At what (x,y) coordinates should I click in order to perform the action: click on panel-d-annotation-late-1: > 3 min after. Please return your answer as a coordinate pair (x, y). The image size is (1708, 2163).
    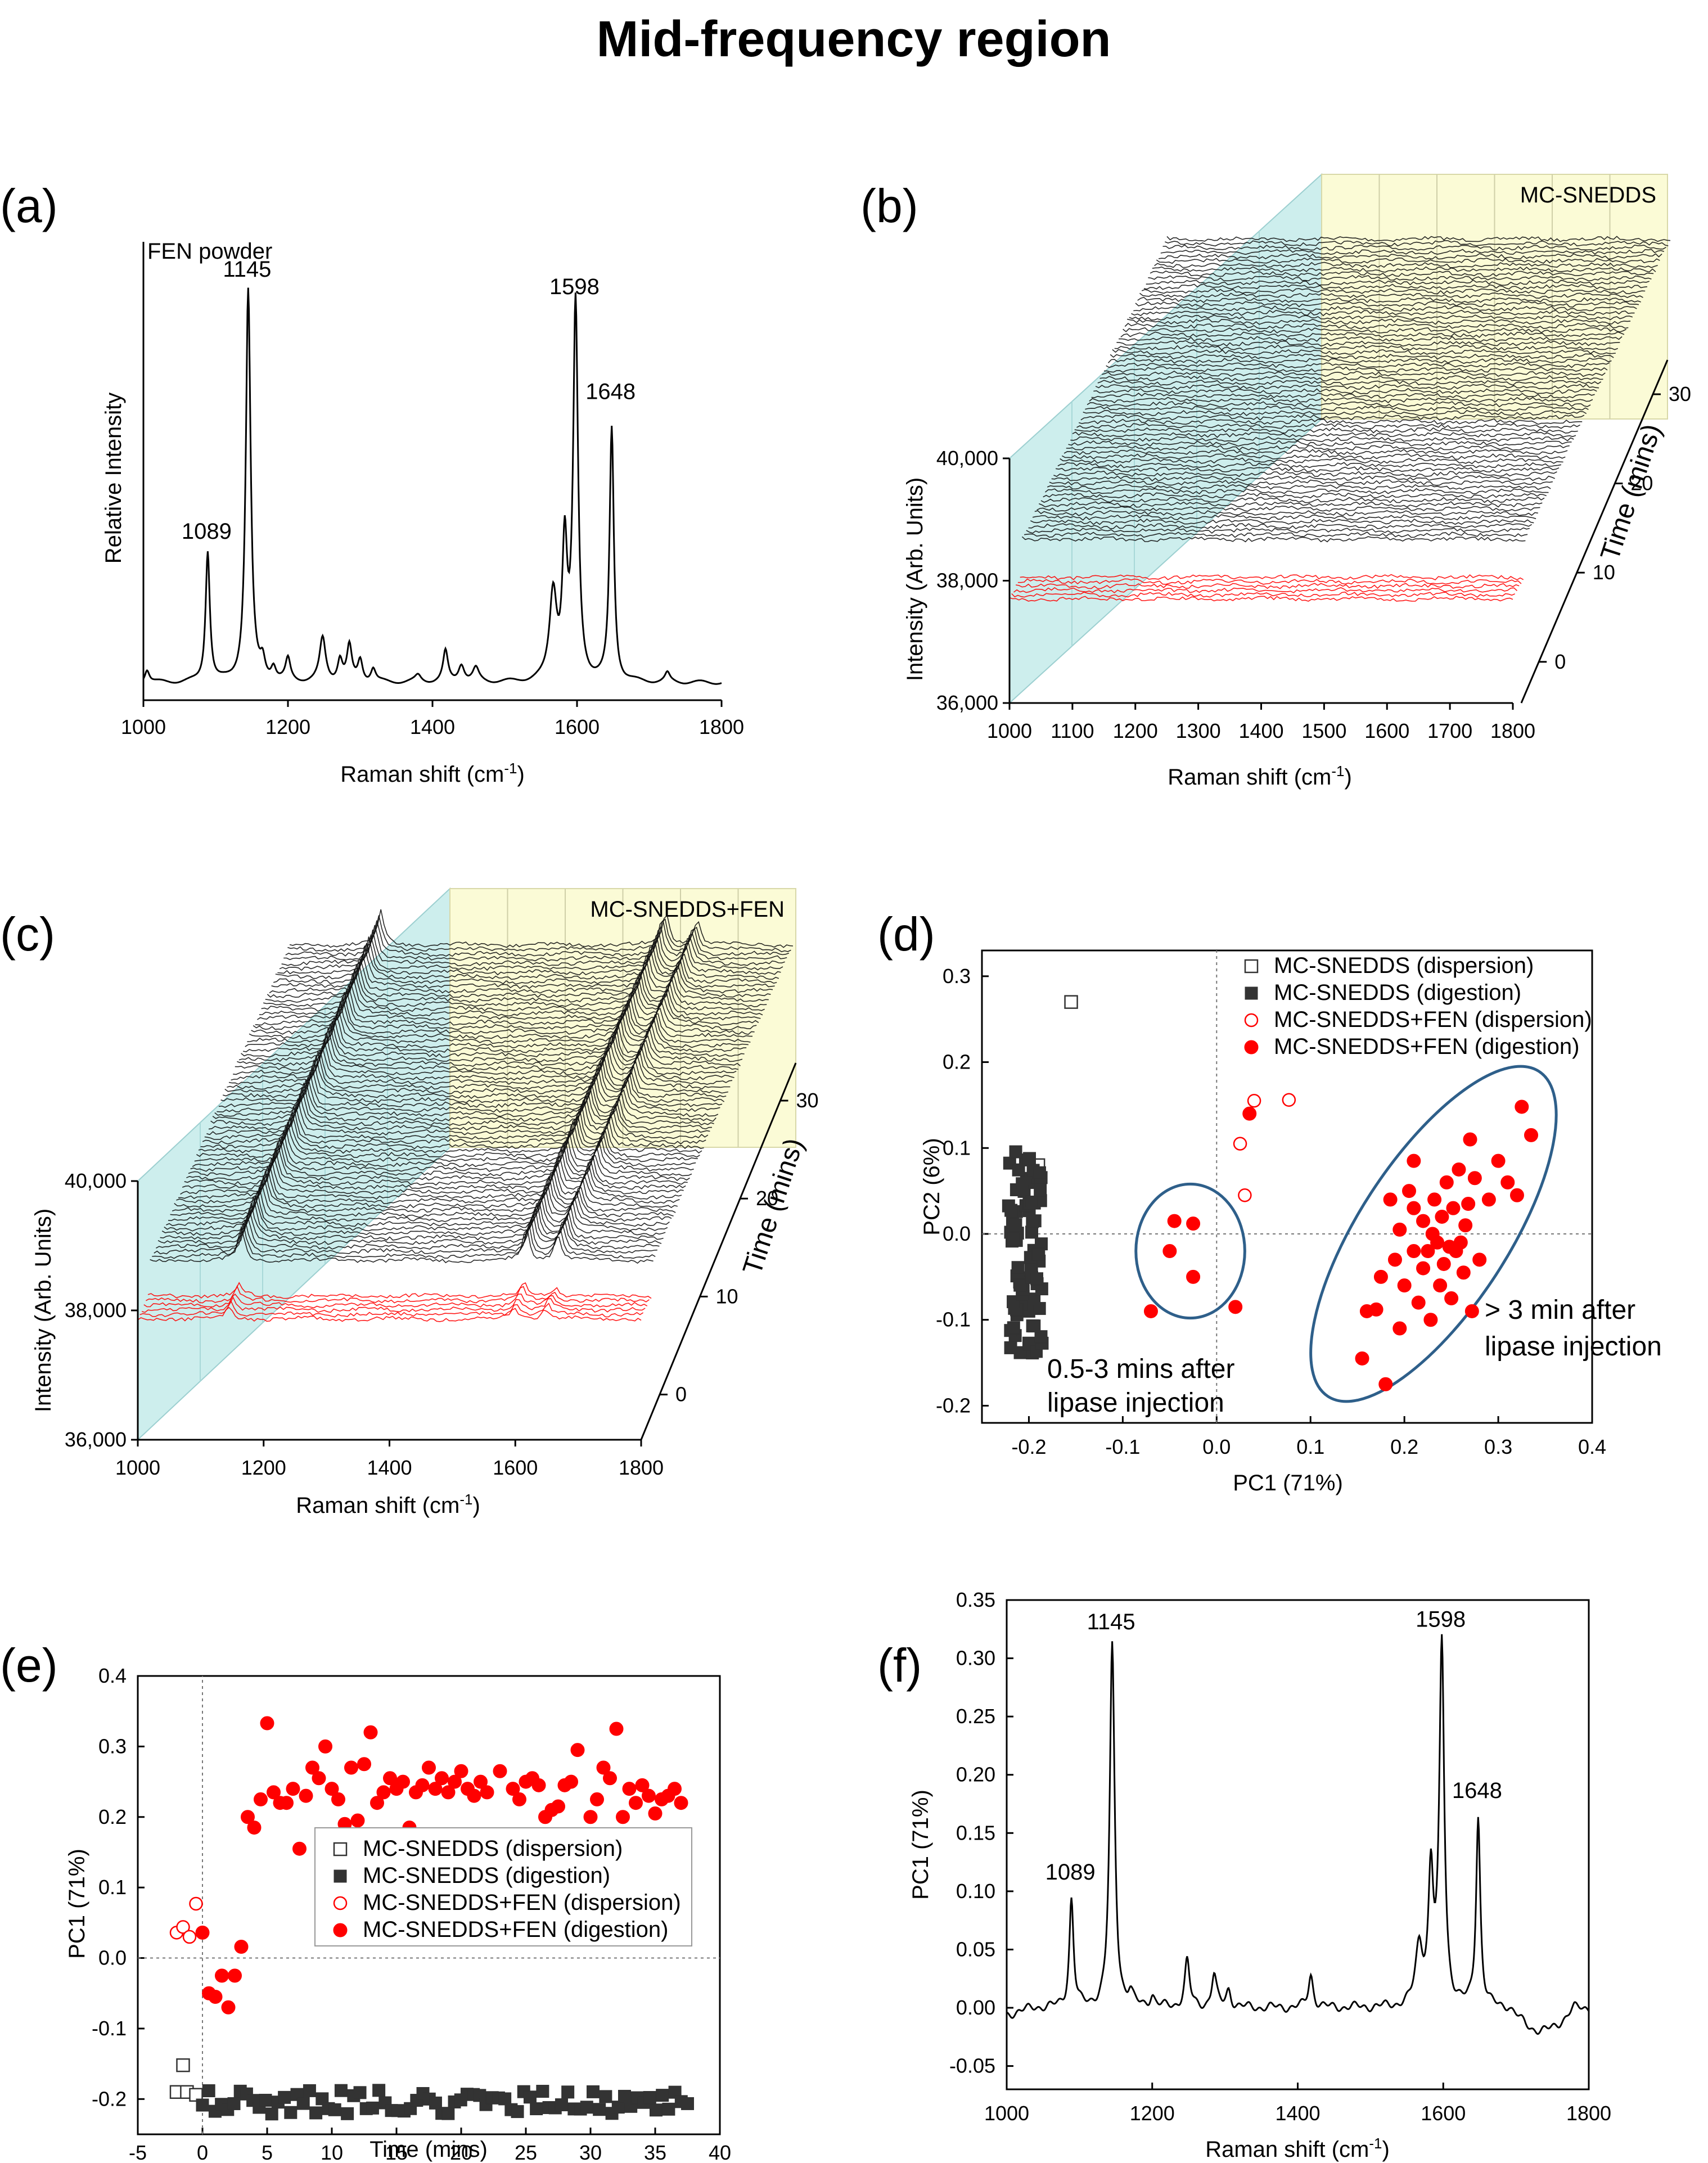
    Looking at the image, I should click on (1560, 1310).